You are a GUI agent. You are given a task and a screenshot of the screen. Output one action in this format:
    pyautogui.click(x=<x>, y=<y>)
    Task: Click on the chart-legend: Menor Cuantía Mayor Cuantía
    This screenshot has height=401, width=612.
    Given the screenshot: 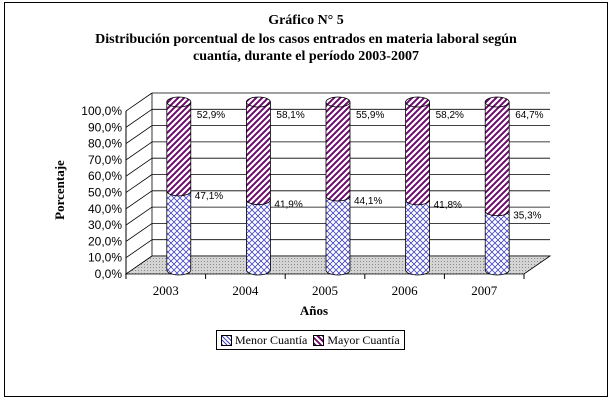 What is the action you would take?
    pyautogui.click(x=310, y=340)
    